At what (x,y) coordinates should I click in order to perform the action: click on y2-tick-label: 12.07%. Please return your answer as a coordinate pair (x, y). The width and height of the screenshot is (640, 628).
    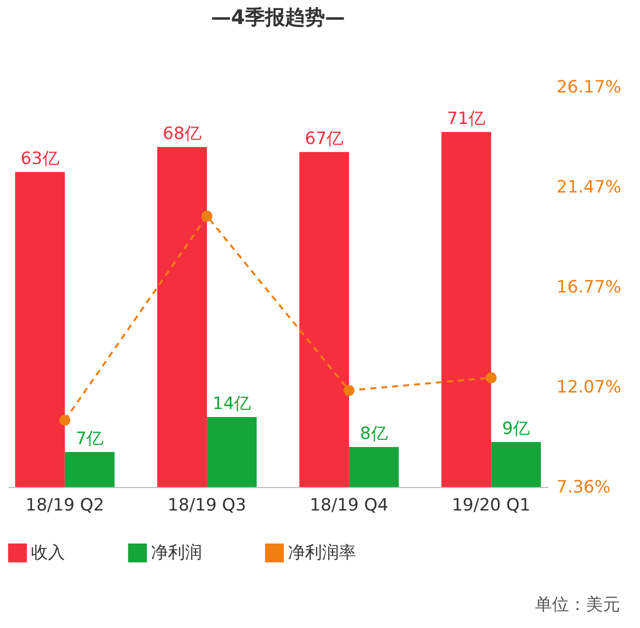
    Looking at the image, I should click on (589, 387).